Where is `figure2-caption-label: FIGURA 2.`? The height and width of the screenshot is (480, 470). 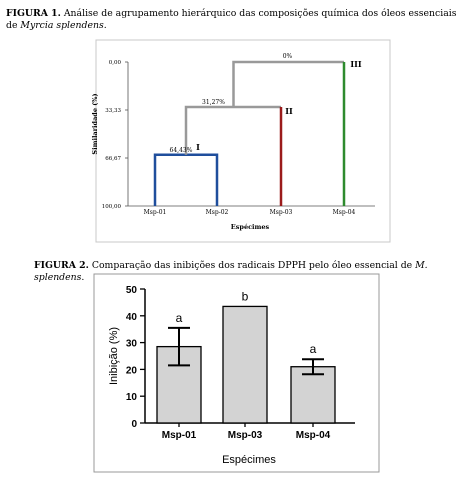
figure2-caption-label: FIGURA 2. is located at coordinates (61, 265).